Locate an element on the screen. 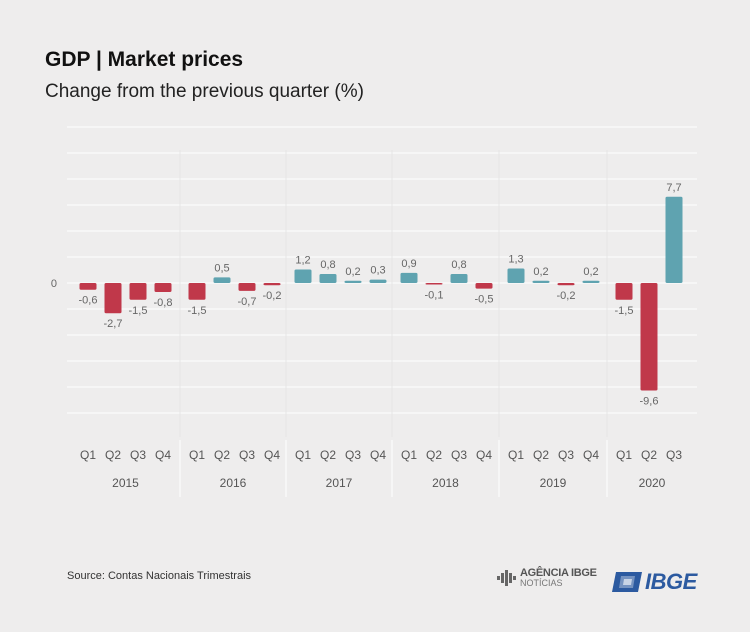  data-label: -2,7 is located at coordinates (113, 324).